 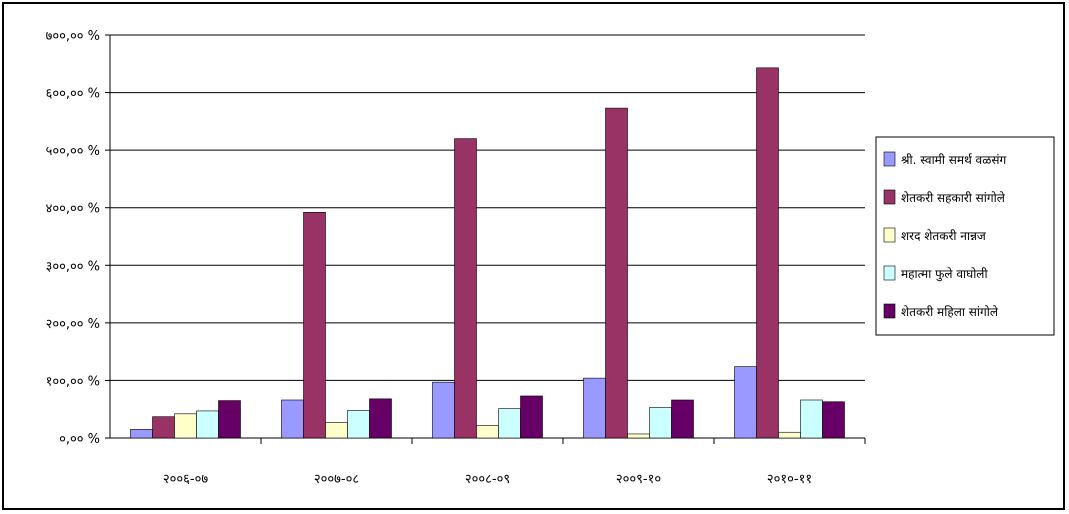 What do you see at coordinates (953, 160) in the screenshot?
I see `legend-label: श्री. स्वामी समर्थ वळसंग` at bounding box center [953, 160].